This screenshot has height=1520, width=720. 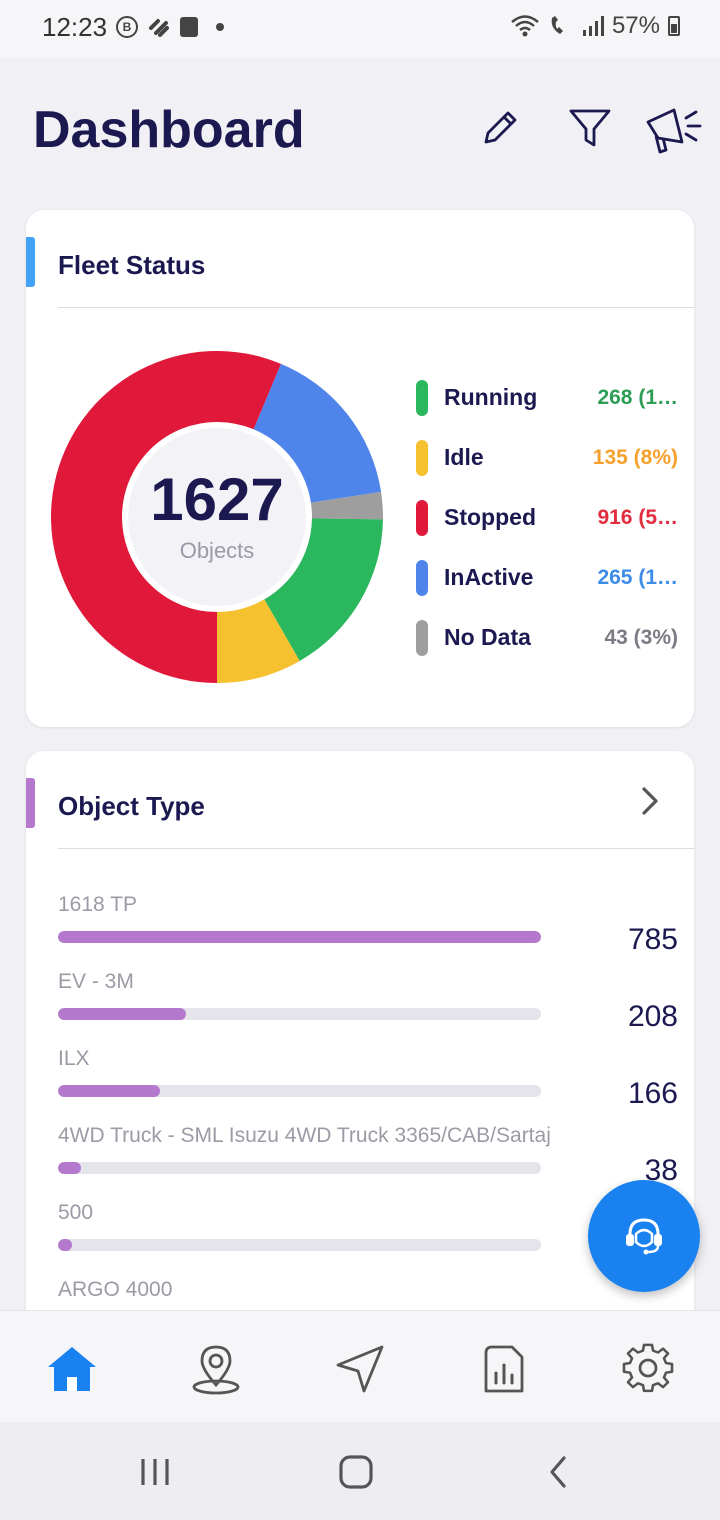 What do you see at coordinates (489, 577) in the screenshot?
I see `legend-label: InActive` at bounding box center [489, 577].